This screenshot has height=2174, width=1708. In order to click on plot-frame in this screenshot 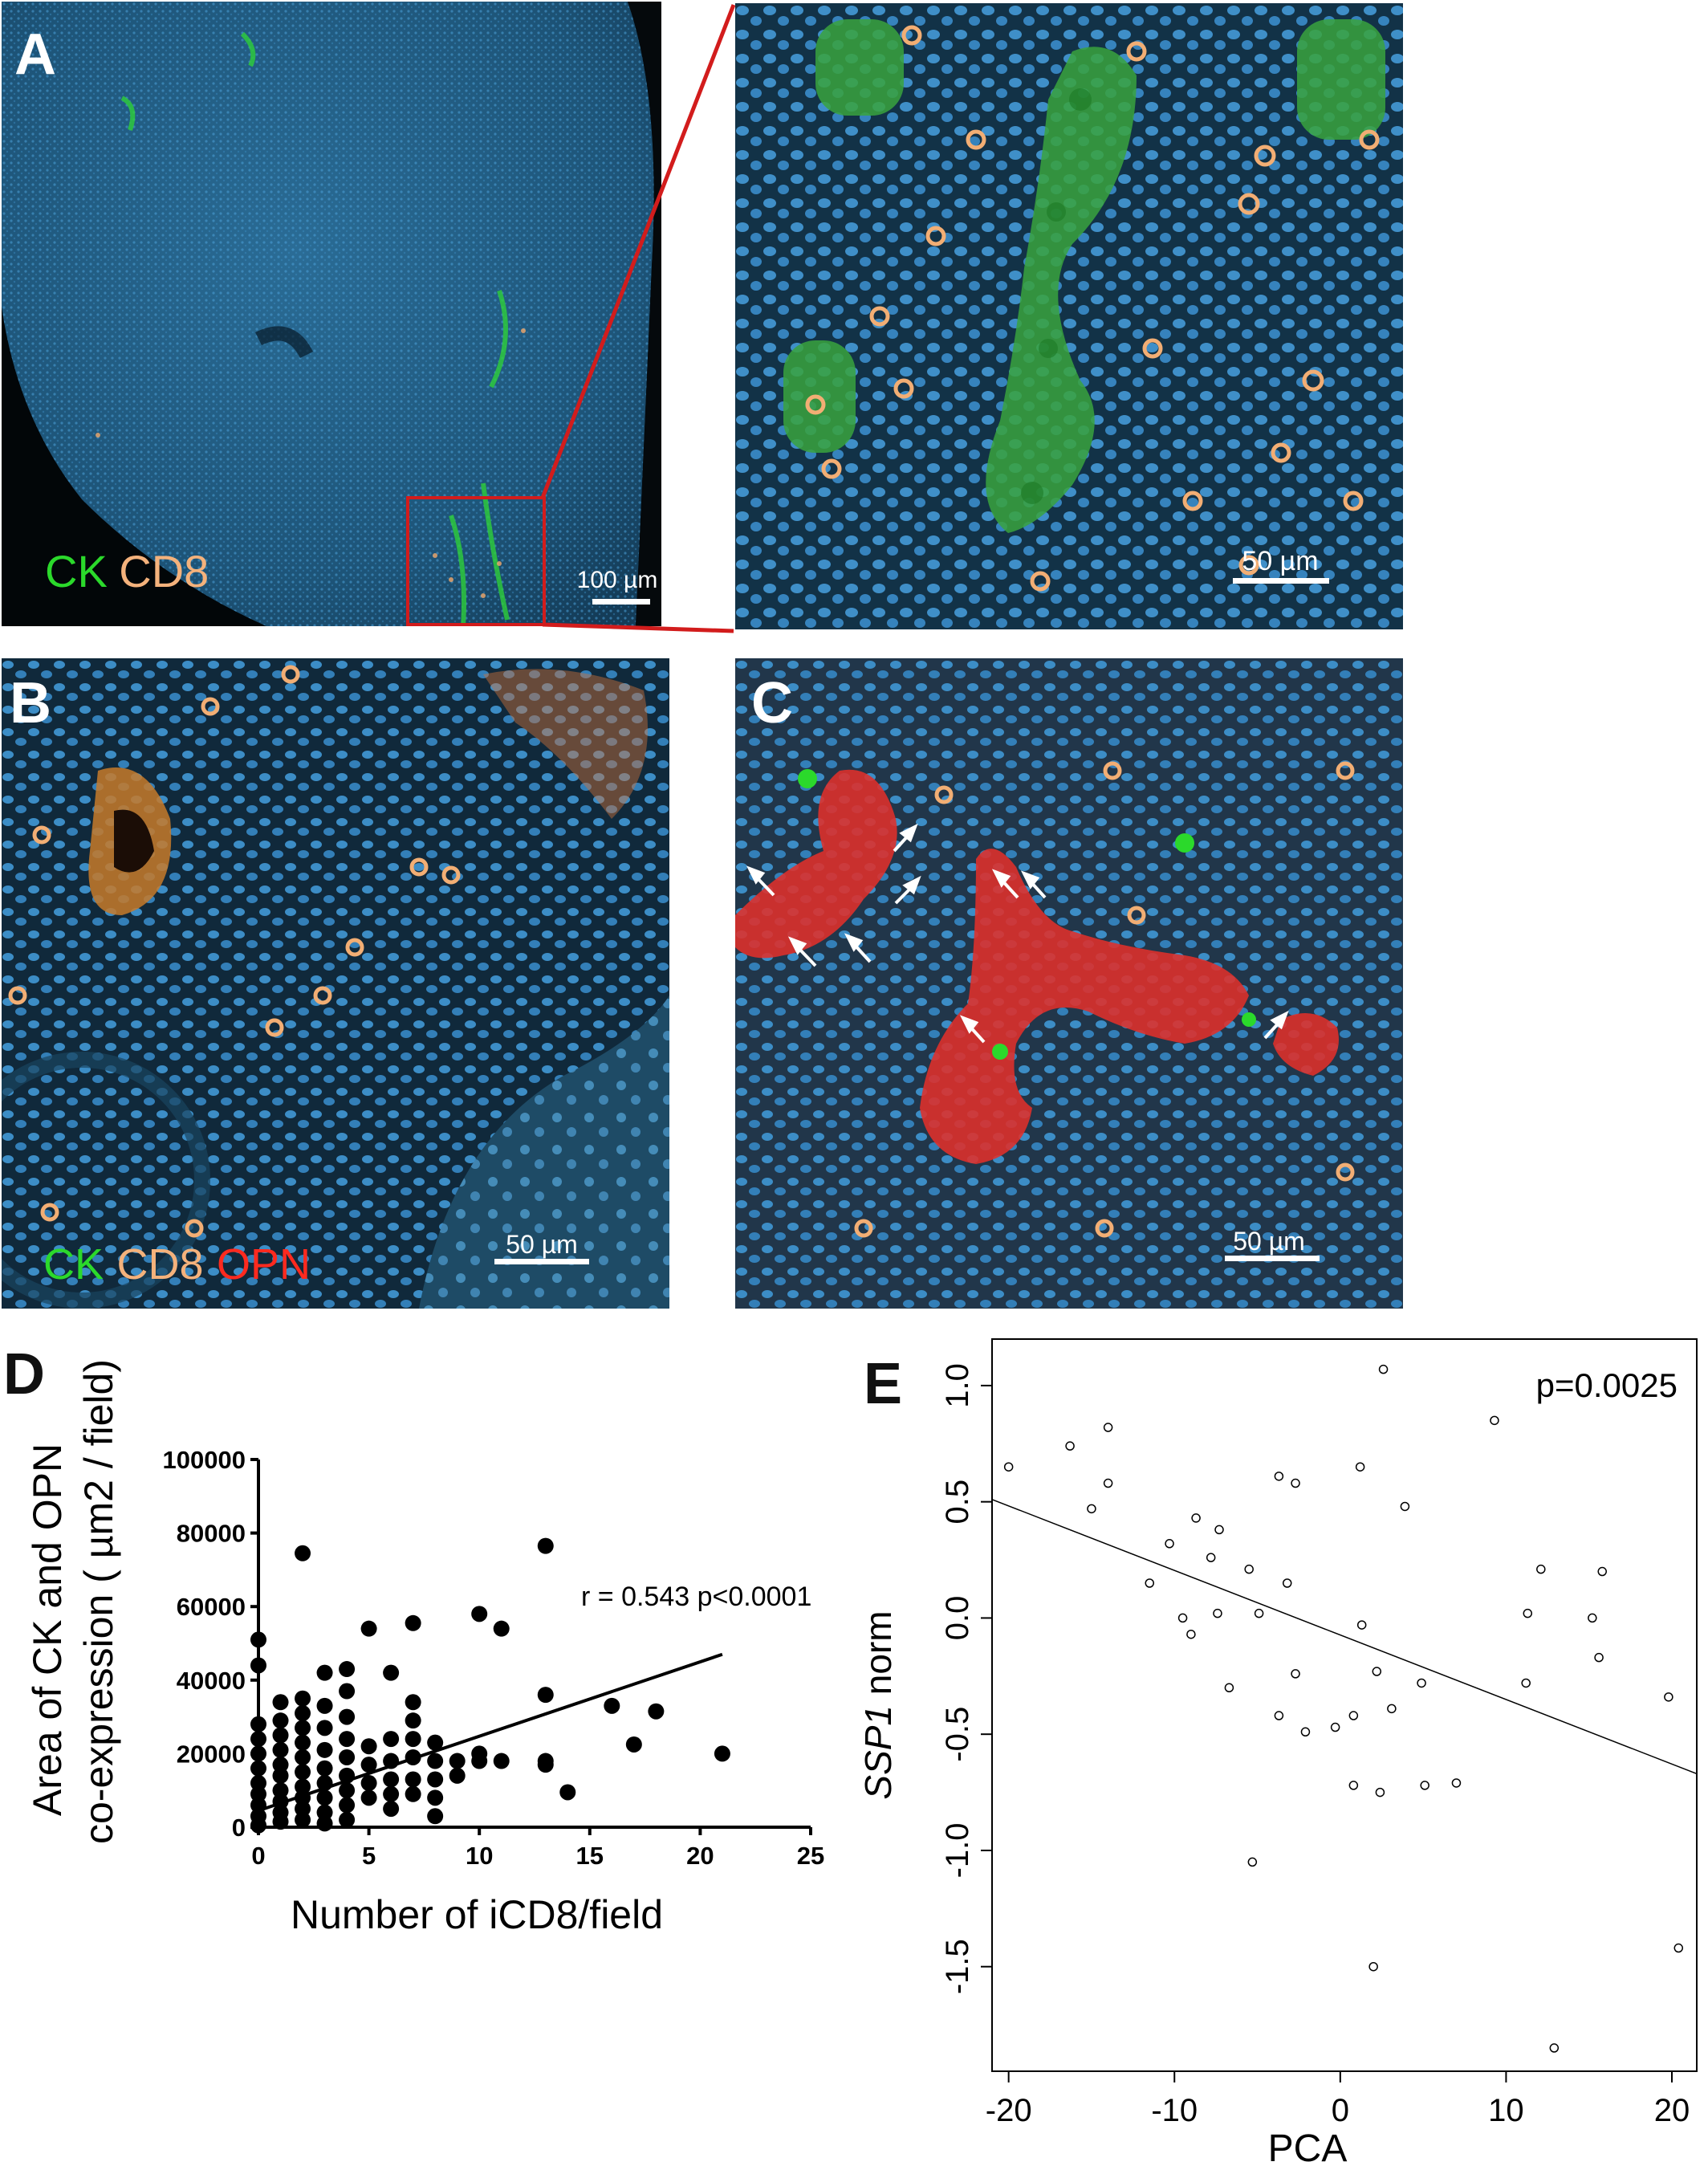, I will do `click(1344, 1705)`.